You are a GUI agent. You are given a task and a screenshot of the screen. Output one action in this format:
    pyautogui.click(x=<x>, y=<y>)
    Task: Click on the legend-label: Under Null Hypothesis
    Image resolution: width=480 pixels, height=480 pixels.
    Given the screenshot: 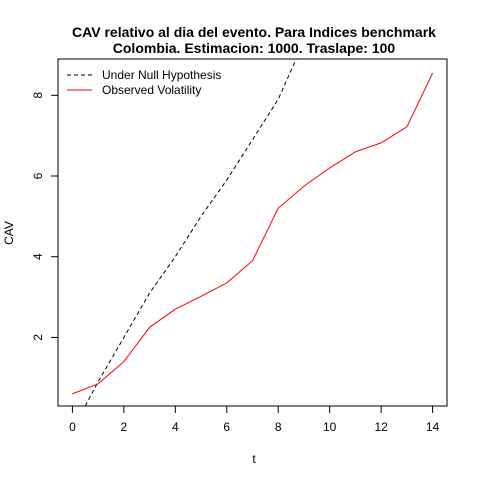 What is the action you would take?
    pyautogui.click(x=161, y=75)
    